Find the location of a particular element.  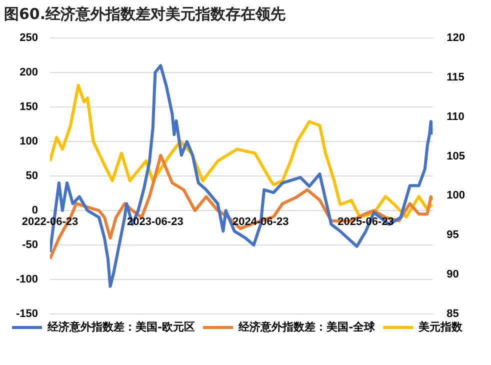

legend-label: 经济意外指数差：美国-全球 is located at coordinates (307, 327).